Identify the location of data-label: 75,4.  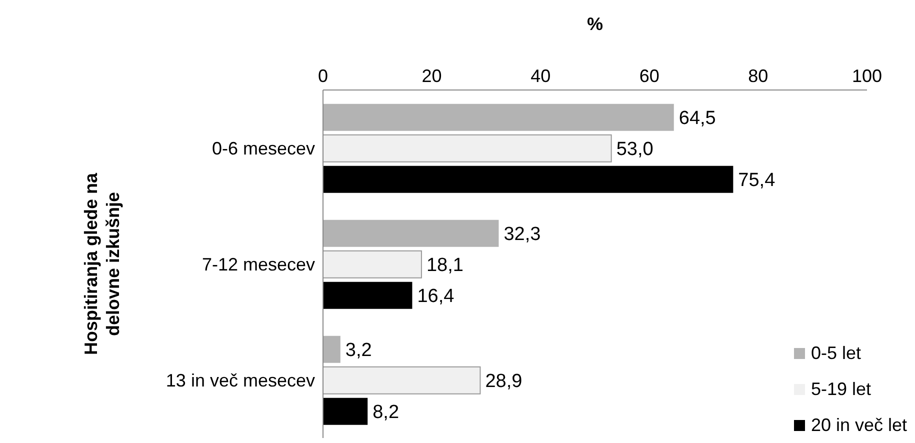
(757, 181).